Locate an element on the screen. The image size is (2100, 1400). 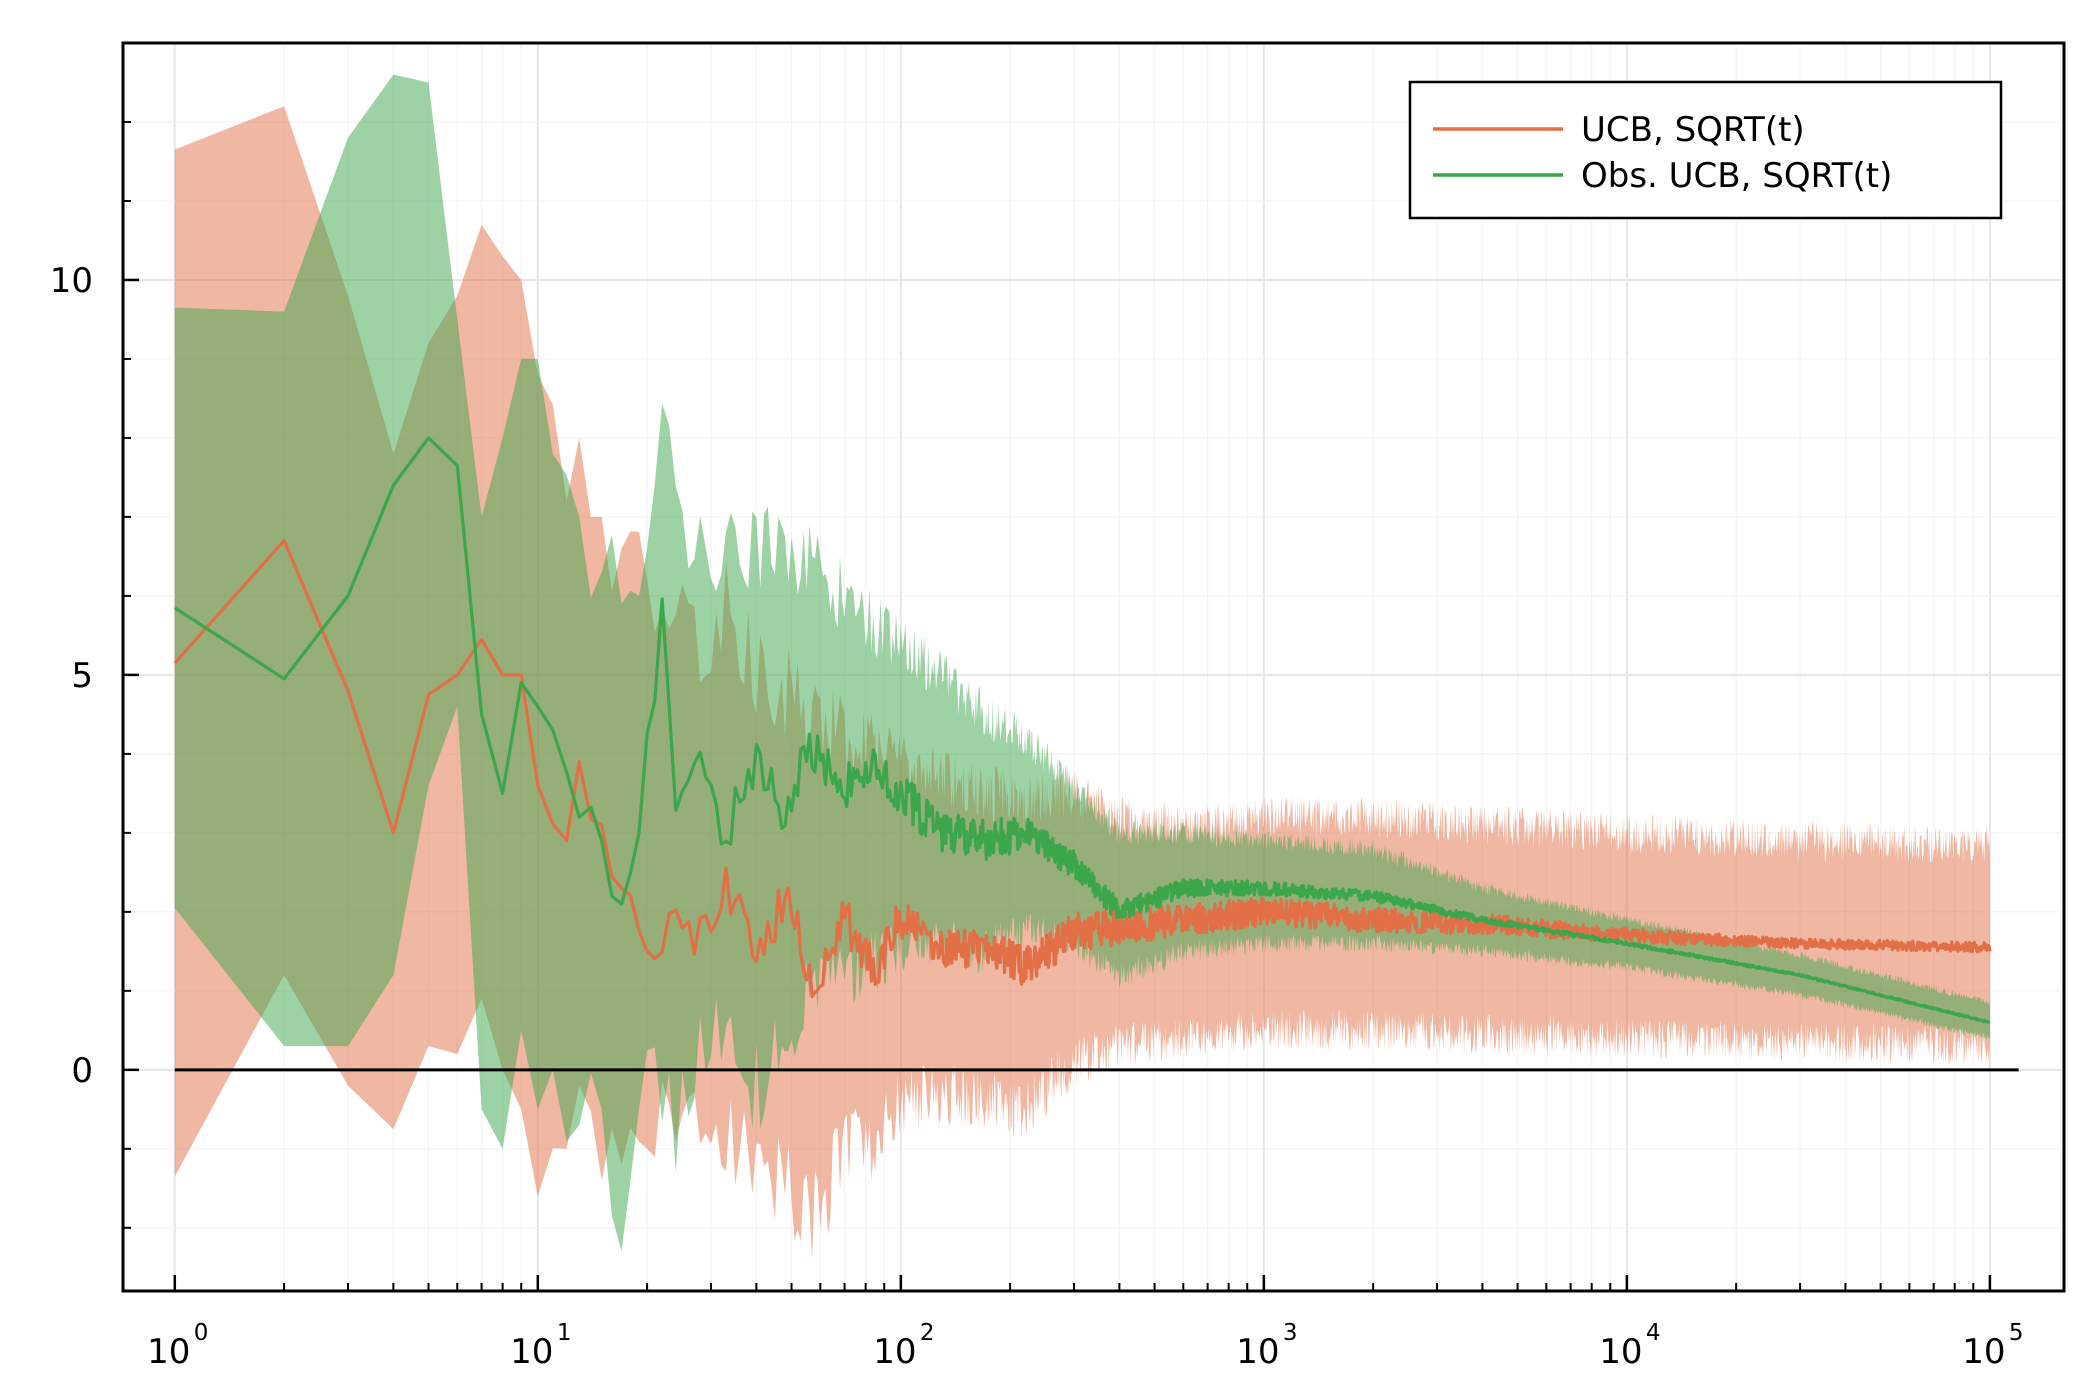
y-axis-tick-labels: 0 5 10 is located at coordinates (71, 676).